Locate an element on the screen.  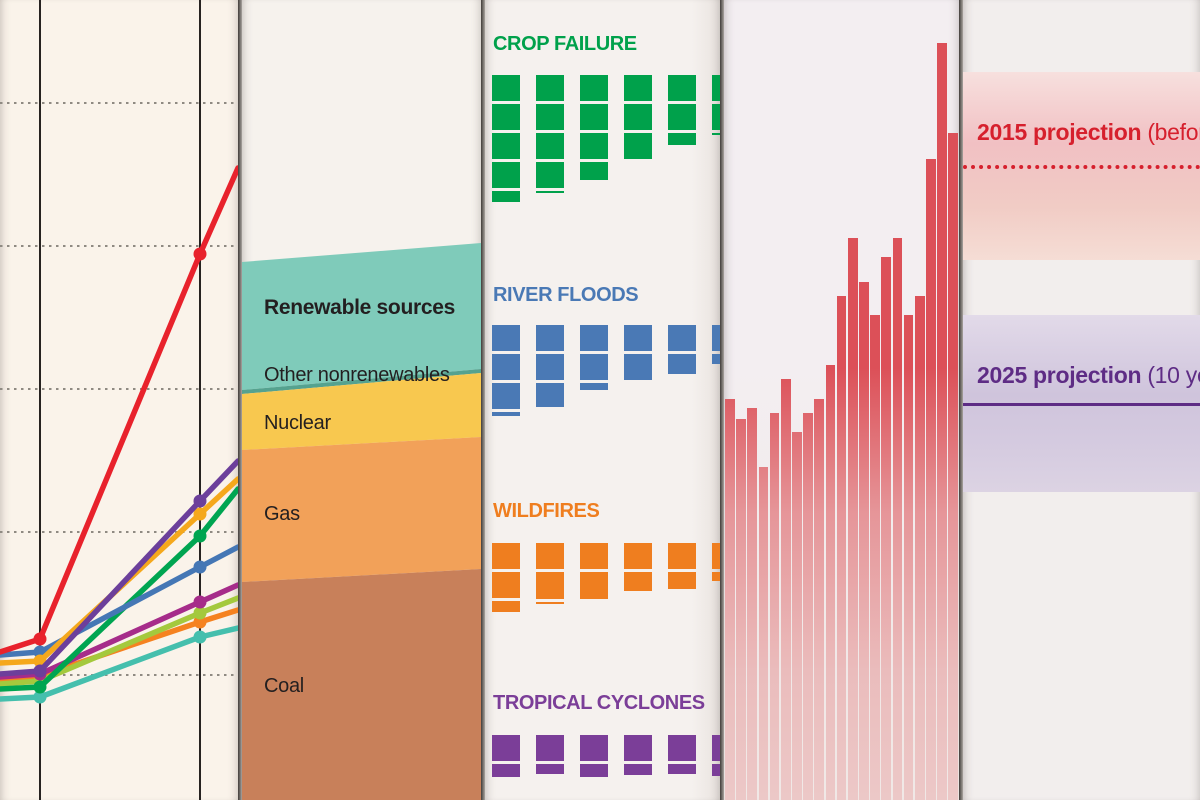
data-point-lime is located at coordinates (200, 613).